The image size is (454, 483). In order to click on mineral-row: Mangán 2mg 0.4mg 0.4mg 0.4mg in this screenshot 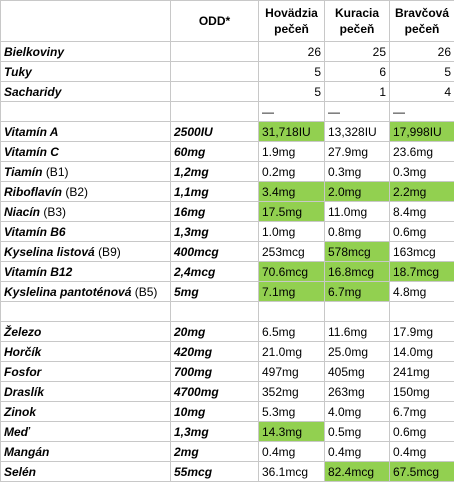, I will do `click(227, 451)`.